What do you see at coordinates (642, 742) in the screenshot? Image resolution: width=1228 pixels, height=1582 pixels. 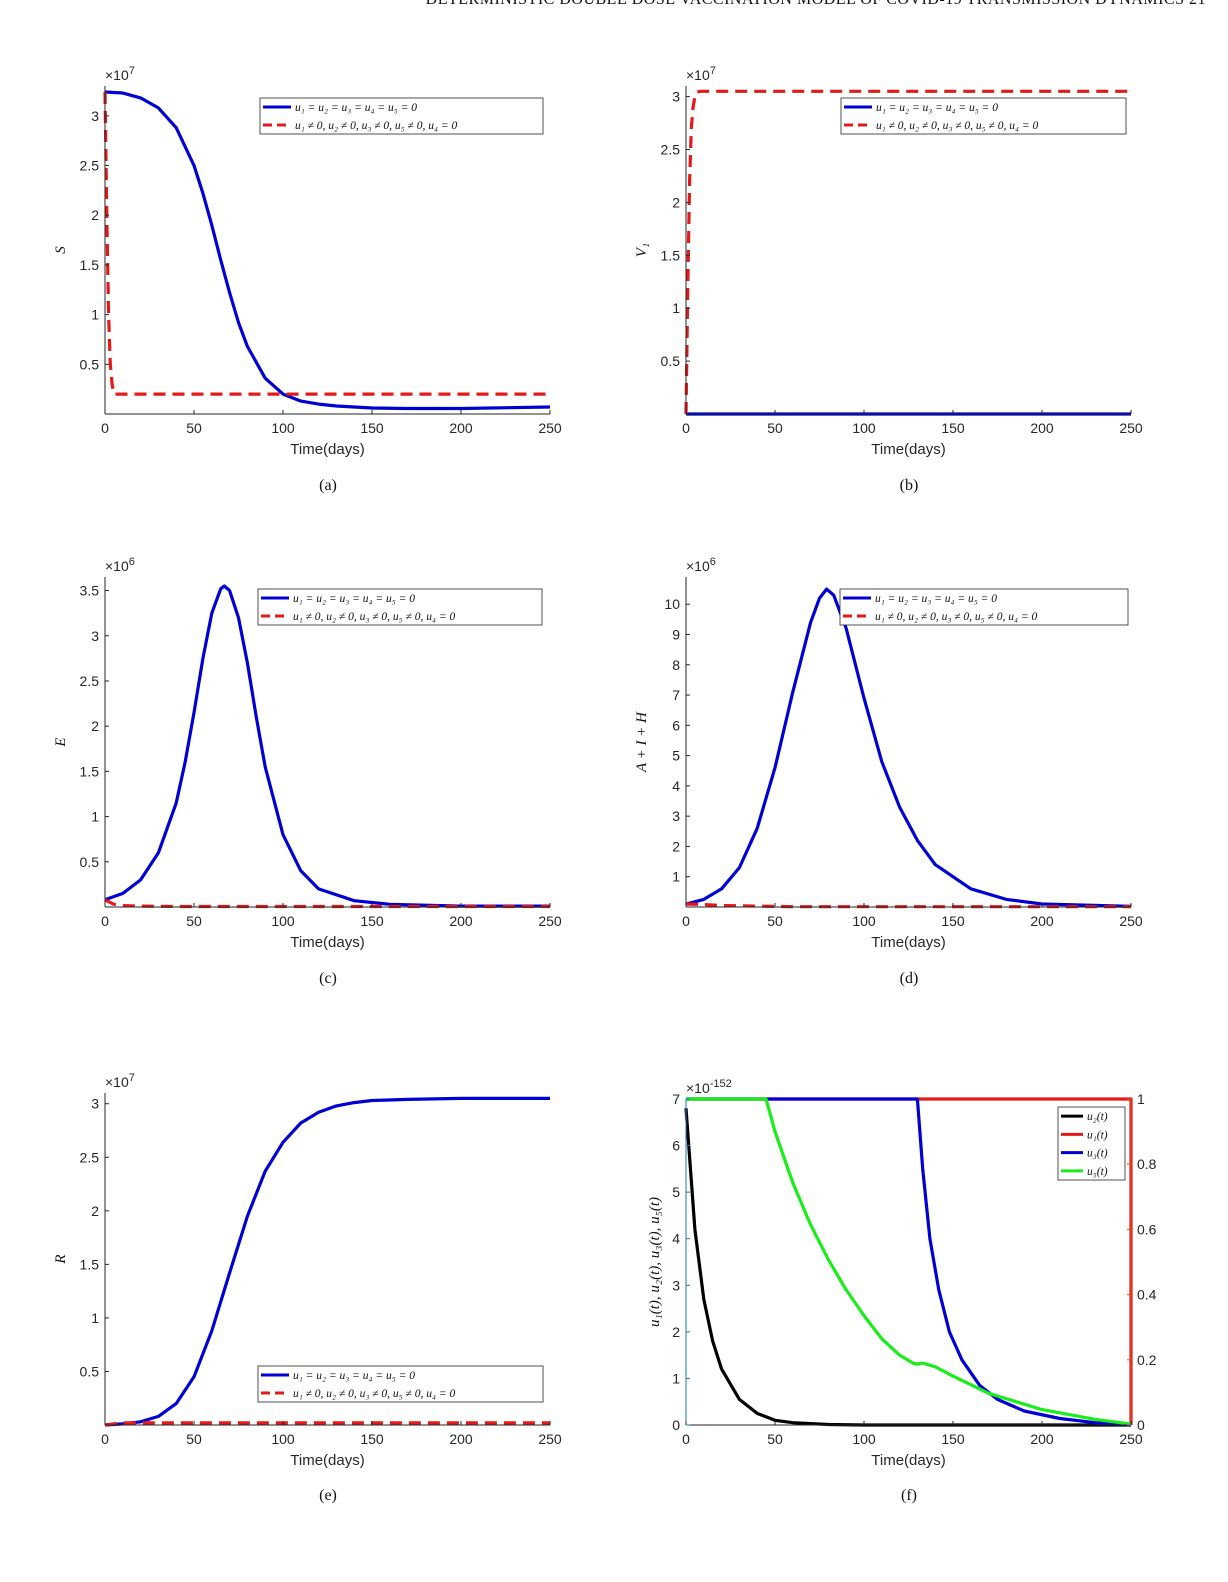 I see `y-axis-label: A + I + H` at bounding box center [642, 742].